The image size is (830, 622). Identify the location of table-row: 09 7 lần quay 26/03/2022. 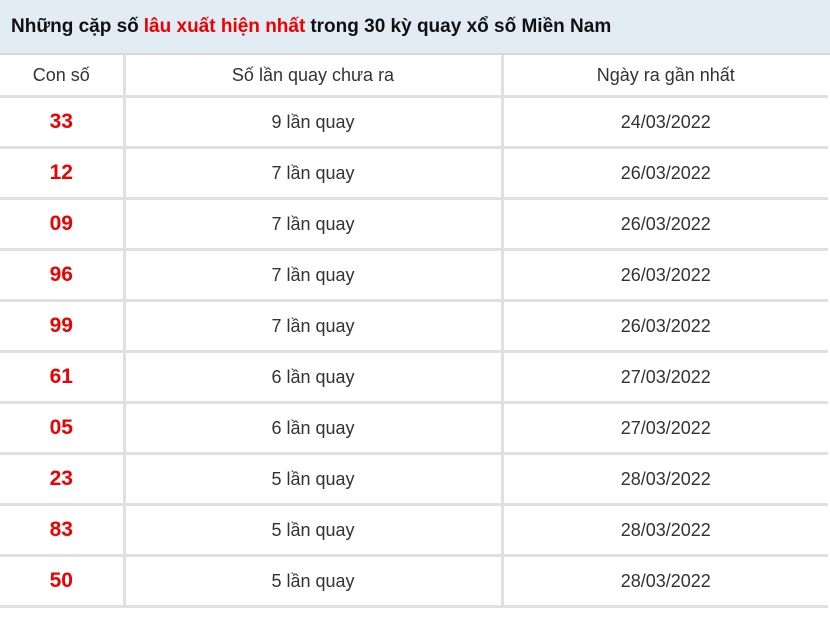
(414, 224).